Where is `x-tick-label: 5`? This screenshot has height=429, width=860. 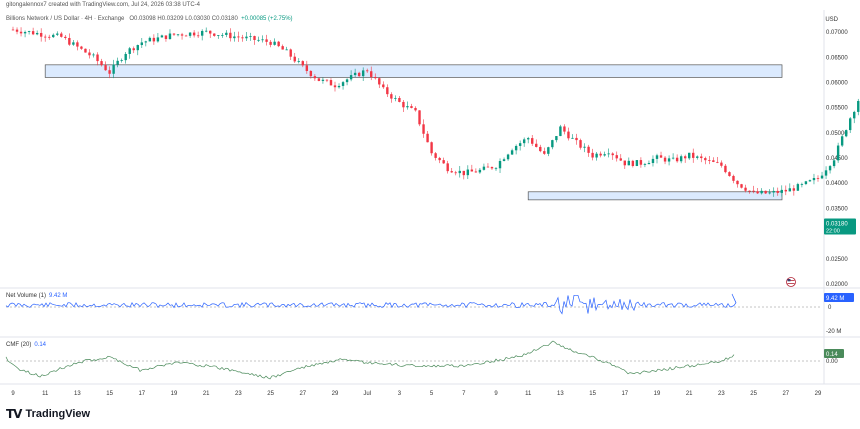 x-tick-label: 5 is located at coordinates (432, 394).